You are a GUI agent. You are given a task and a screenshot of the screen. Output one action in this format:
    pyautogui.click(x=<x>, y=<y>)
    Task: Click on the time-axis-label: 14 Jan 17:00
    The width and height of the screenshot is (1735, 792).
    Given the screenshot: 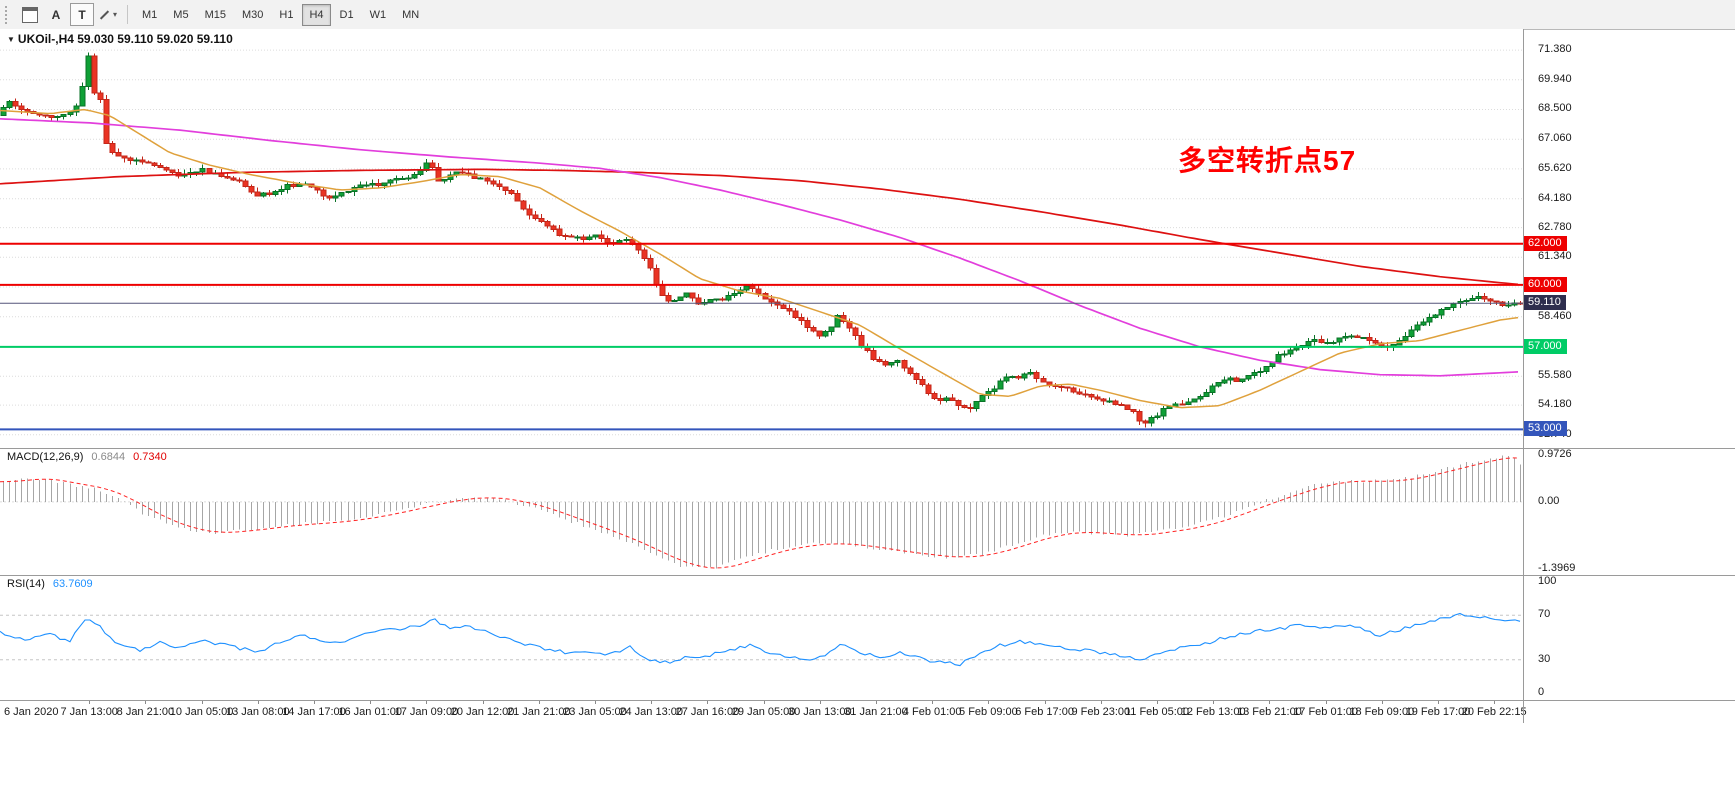 What is the action you would take?
    pyautogui.click(x=314, y=712)
    